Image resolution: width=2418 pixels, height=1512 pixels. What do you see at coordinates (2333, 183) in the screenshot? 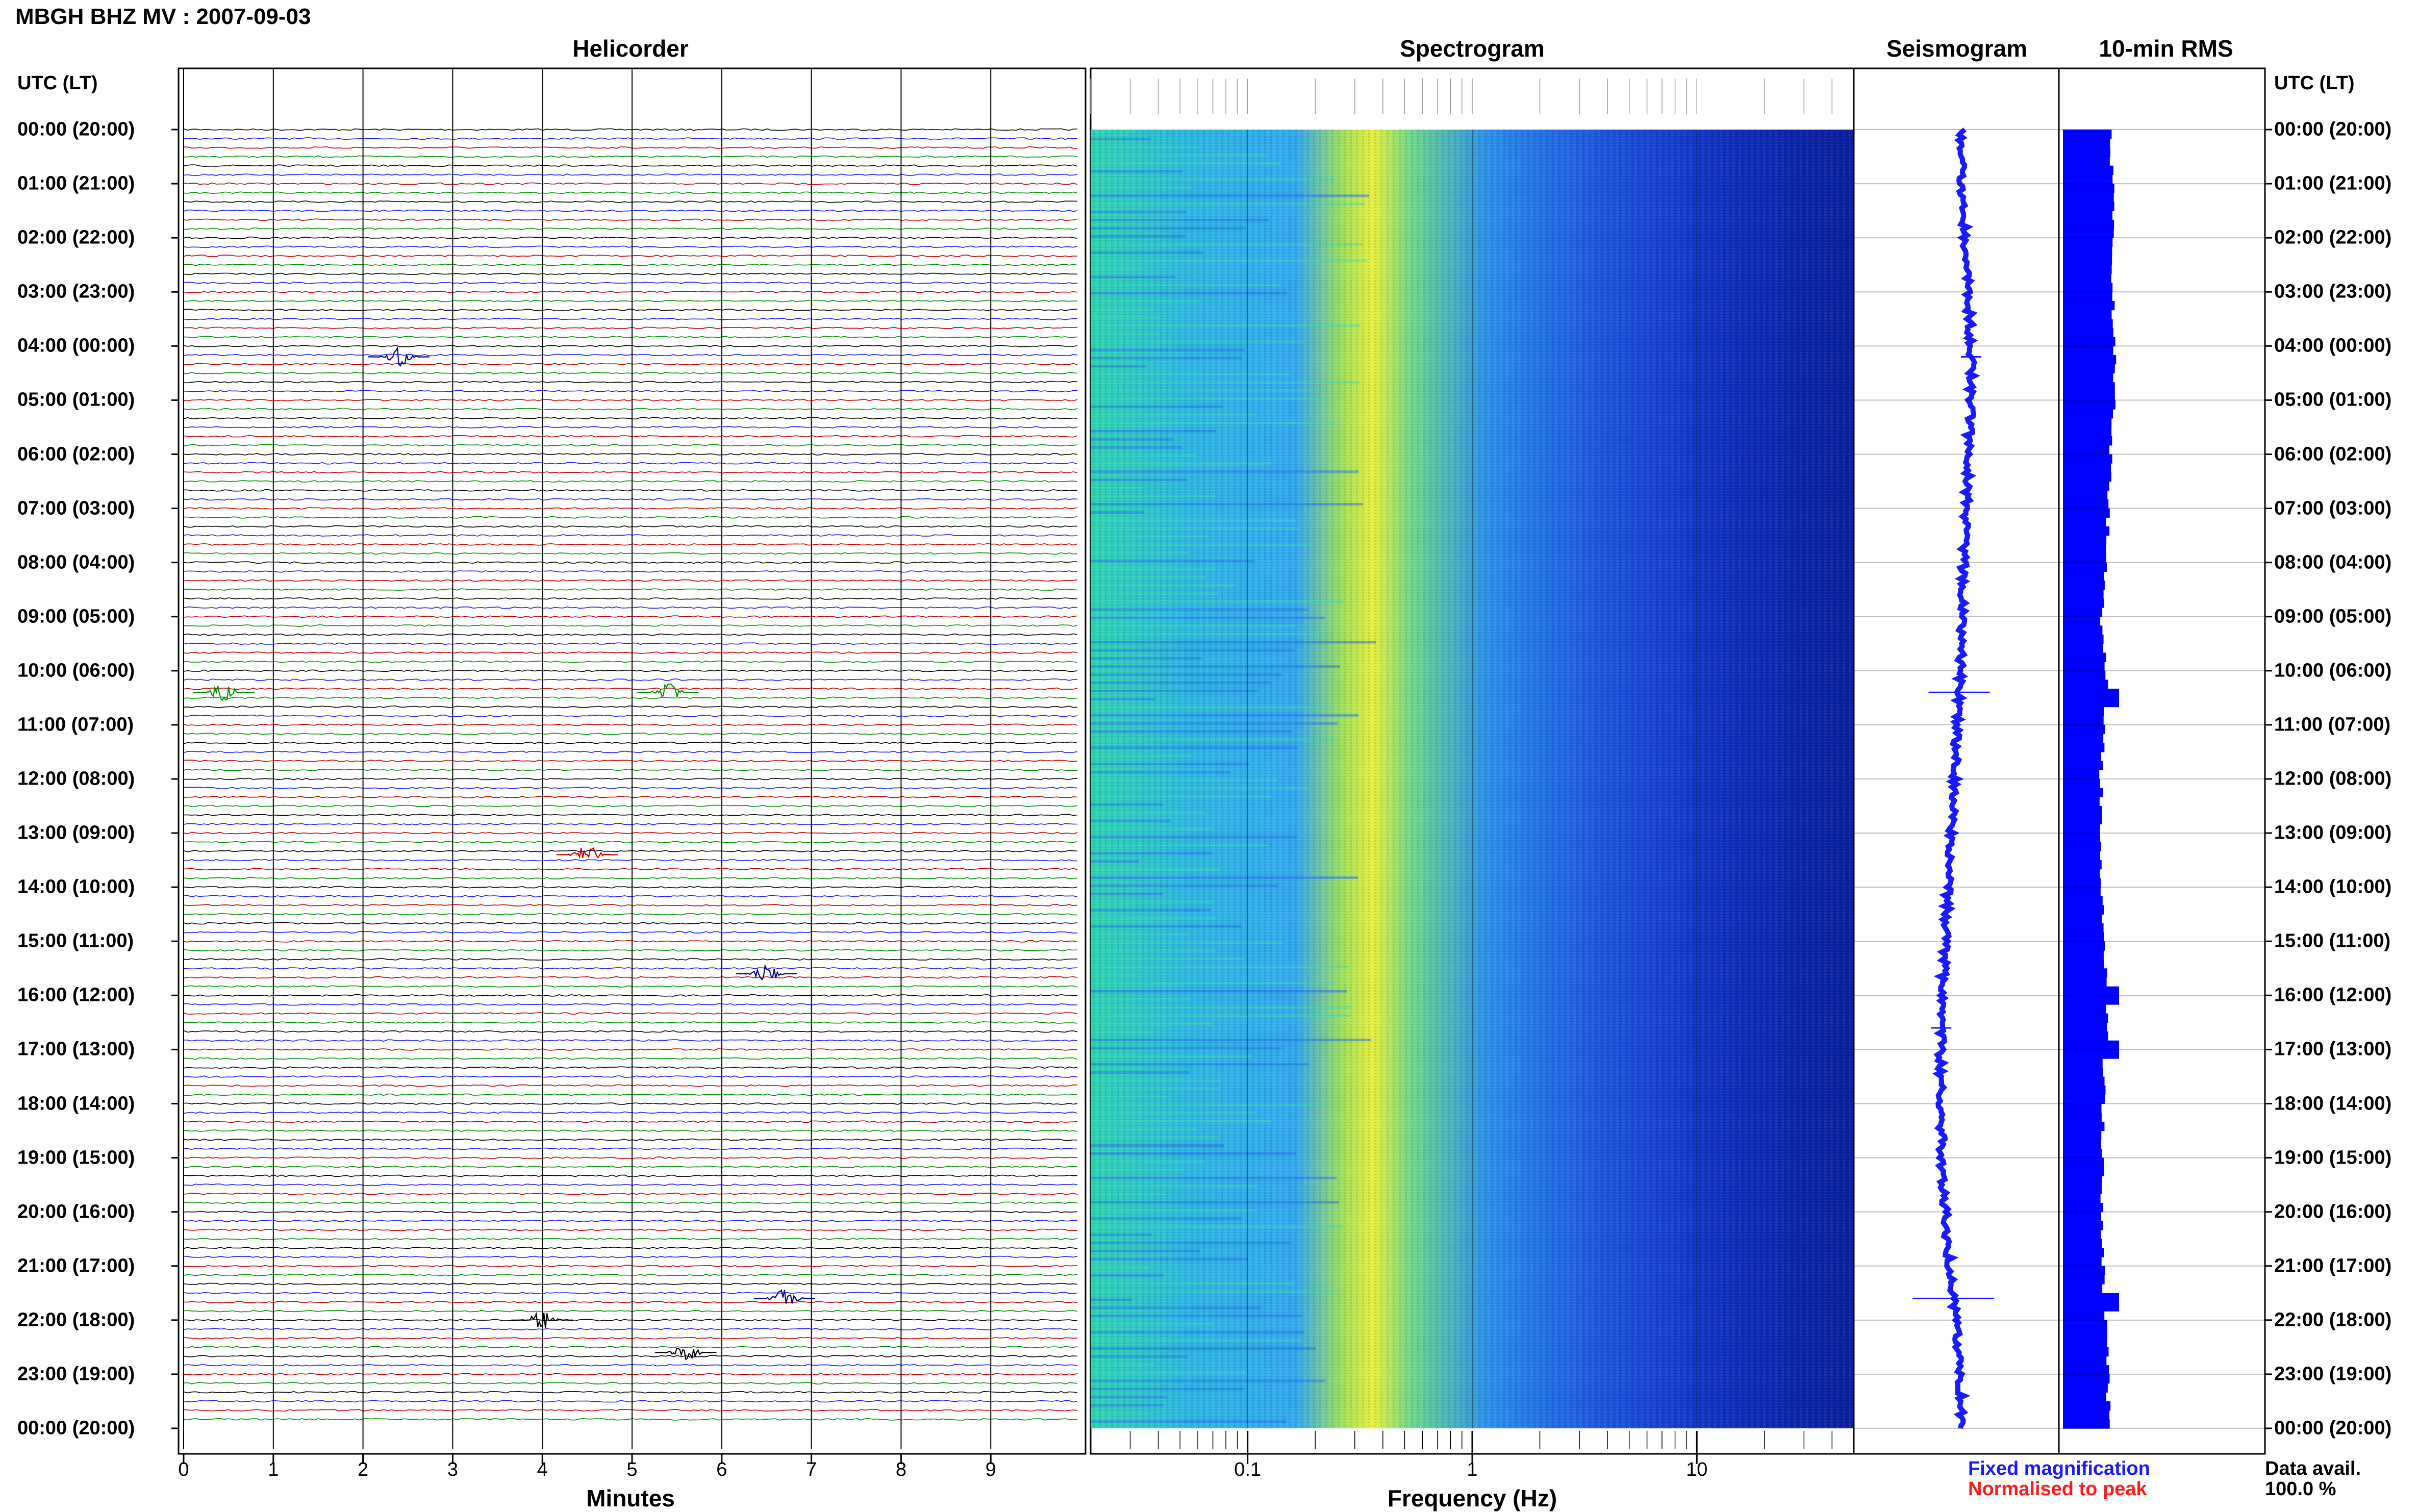
I see `time-label-right: 01:00 (21:00)` at bounding box center [2333, 183].